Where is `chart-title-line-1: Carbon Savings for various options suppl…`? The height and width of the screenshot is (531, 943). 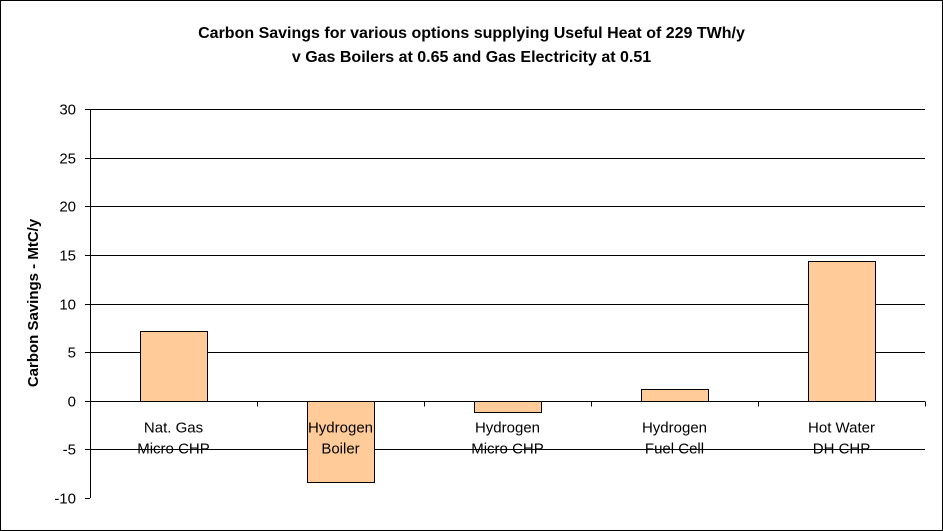
chart-title-line-1: Carbon Savings for various options suppl… is located at coordinates (471, 33).